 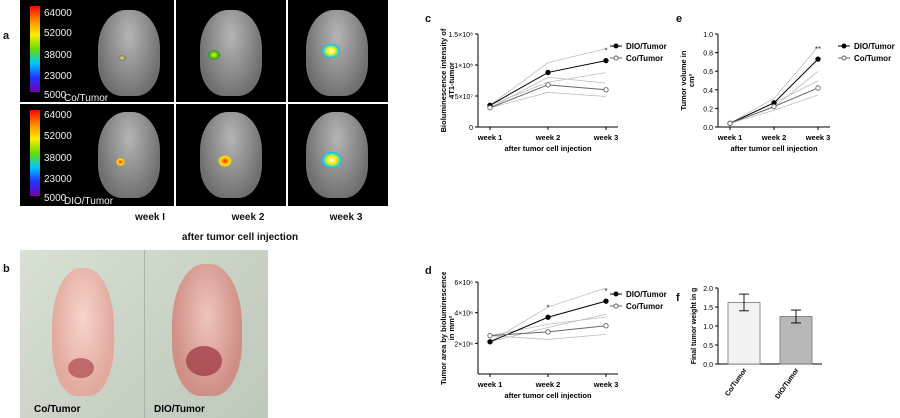 I want to click on y-tick-label: 0.4, so click(x=708, y=91).